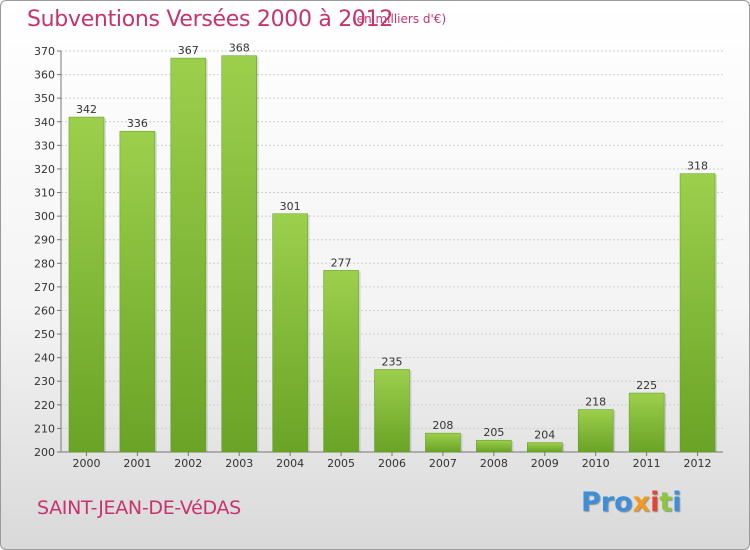  I want to click on y-tick-label: 340, so click(44, 122).